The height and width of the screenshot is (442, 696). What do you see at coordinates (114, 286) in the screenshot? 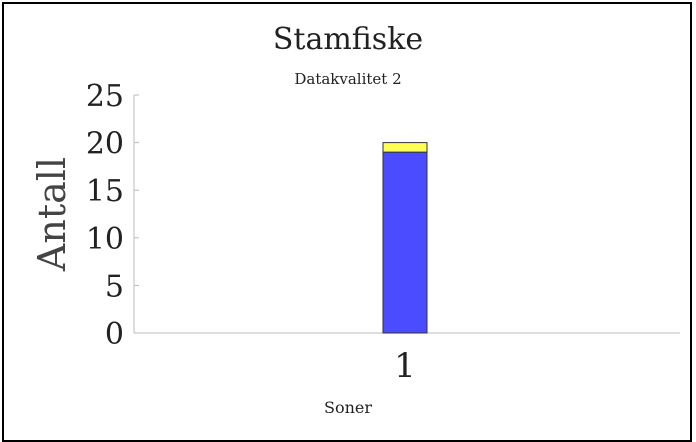
I see `y-tick-label: 5` at bounding box center [114, 286].